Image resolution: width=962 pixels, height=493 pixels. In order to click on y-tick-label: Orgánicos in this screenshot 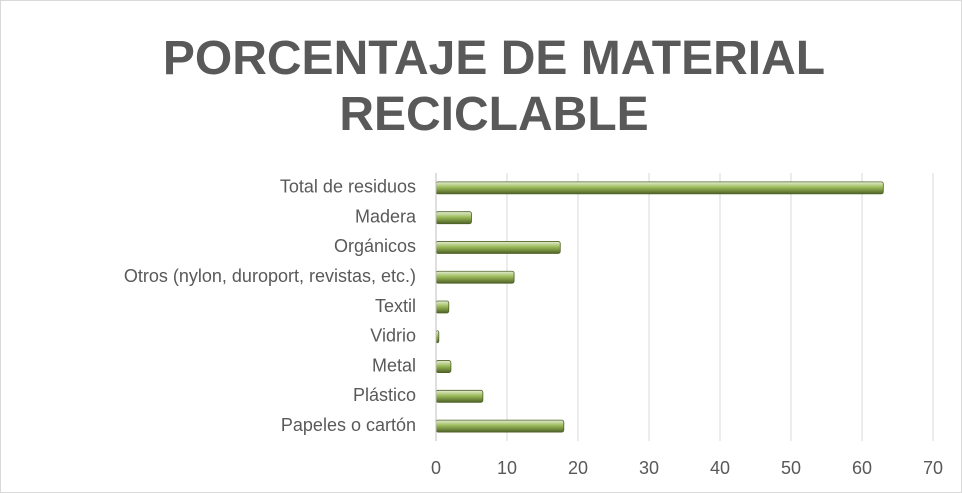, I will do `click(375, 246)`.